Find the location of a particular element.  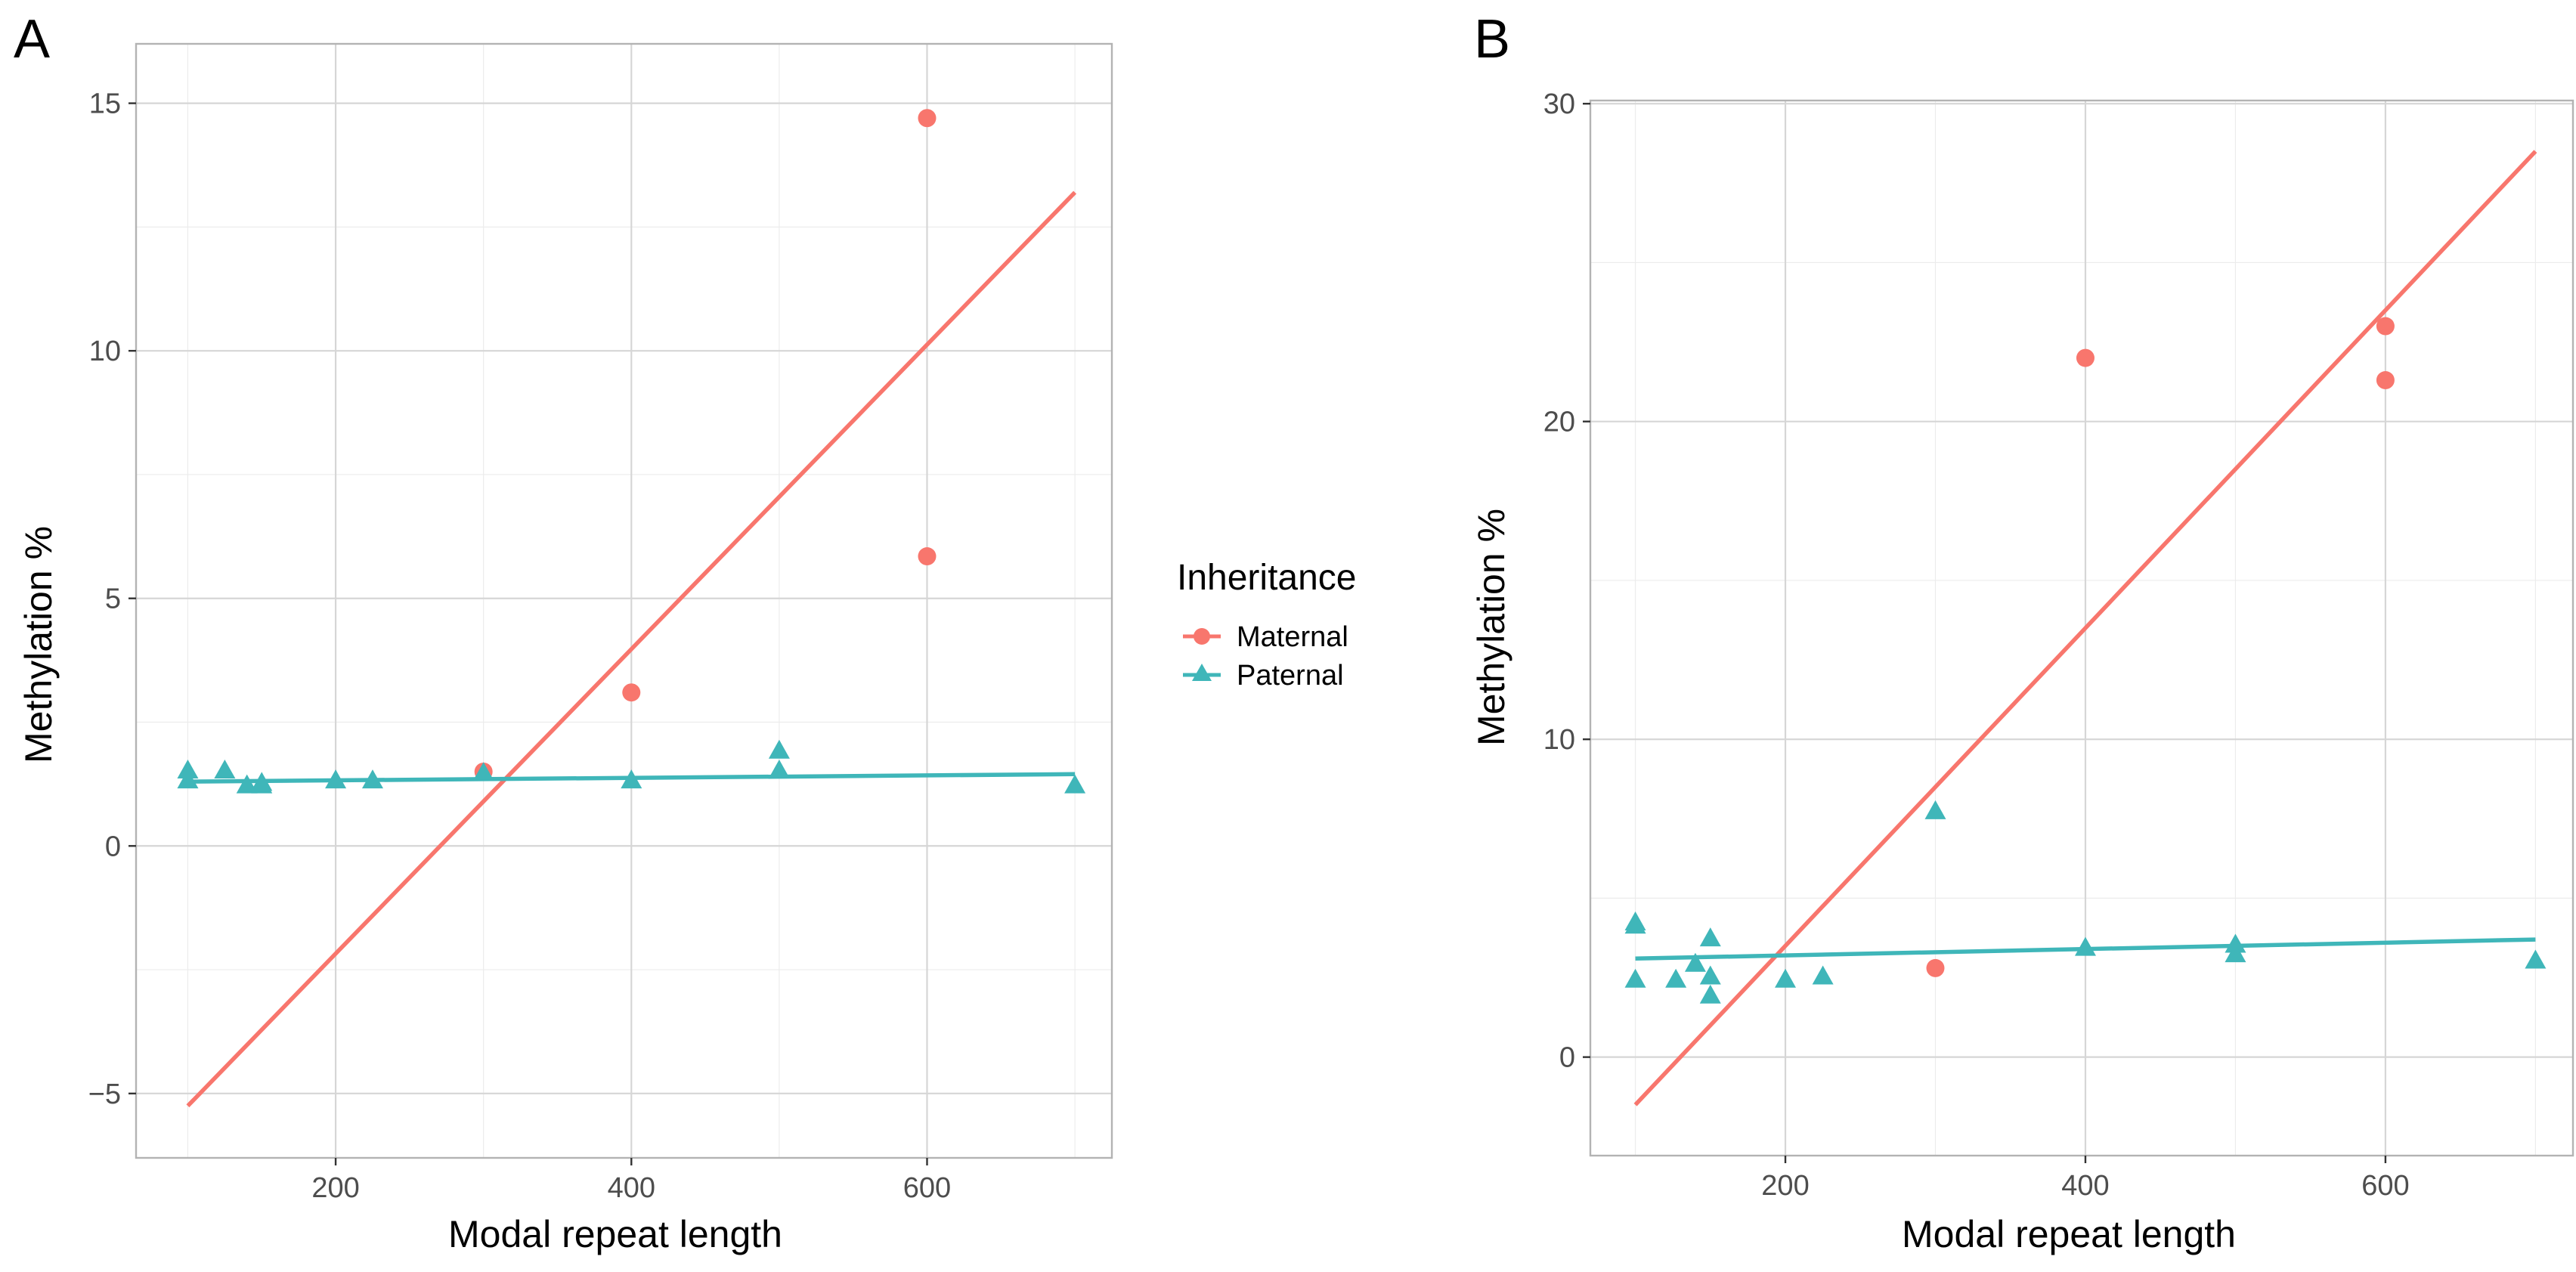

panel-a-x-tick-label: 600 is located at coordinates (927, 1188).